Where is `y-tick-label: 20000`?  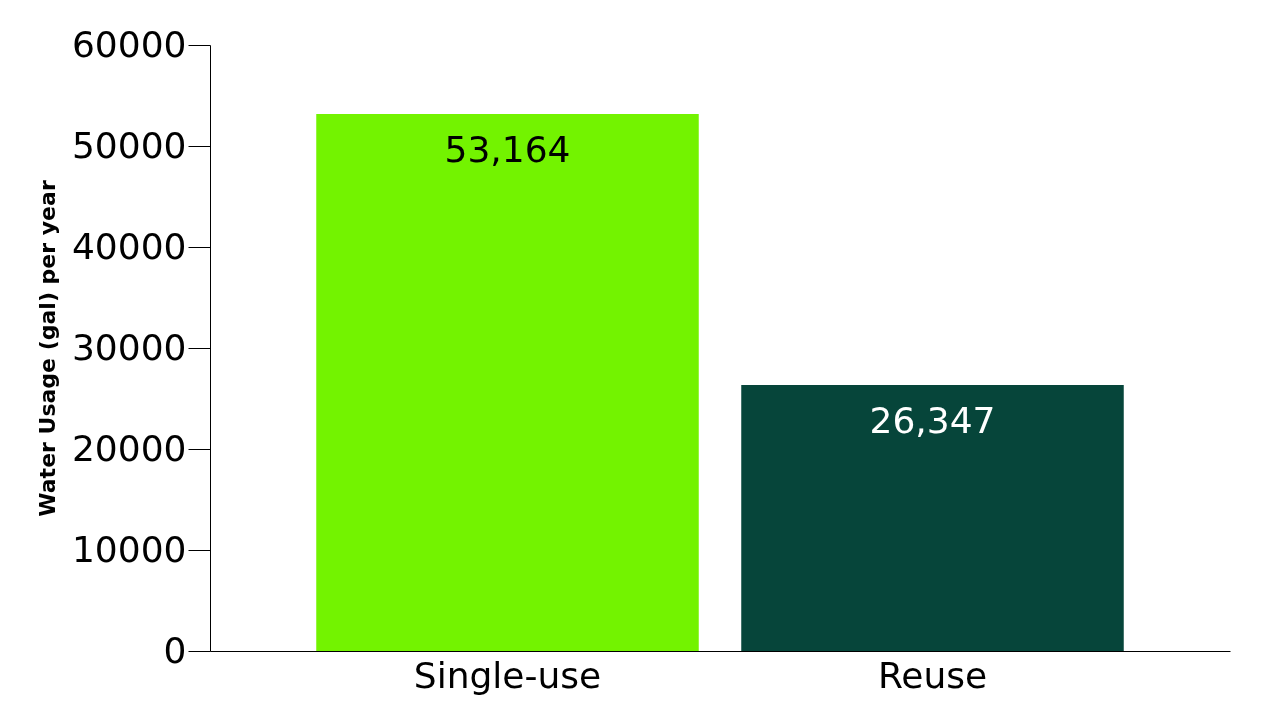
y-tick-label: 20000 is located at coordinates (129, 448).